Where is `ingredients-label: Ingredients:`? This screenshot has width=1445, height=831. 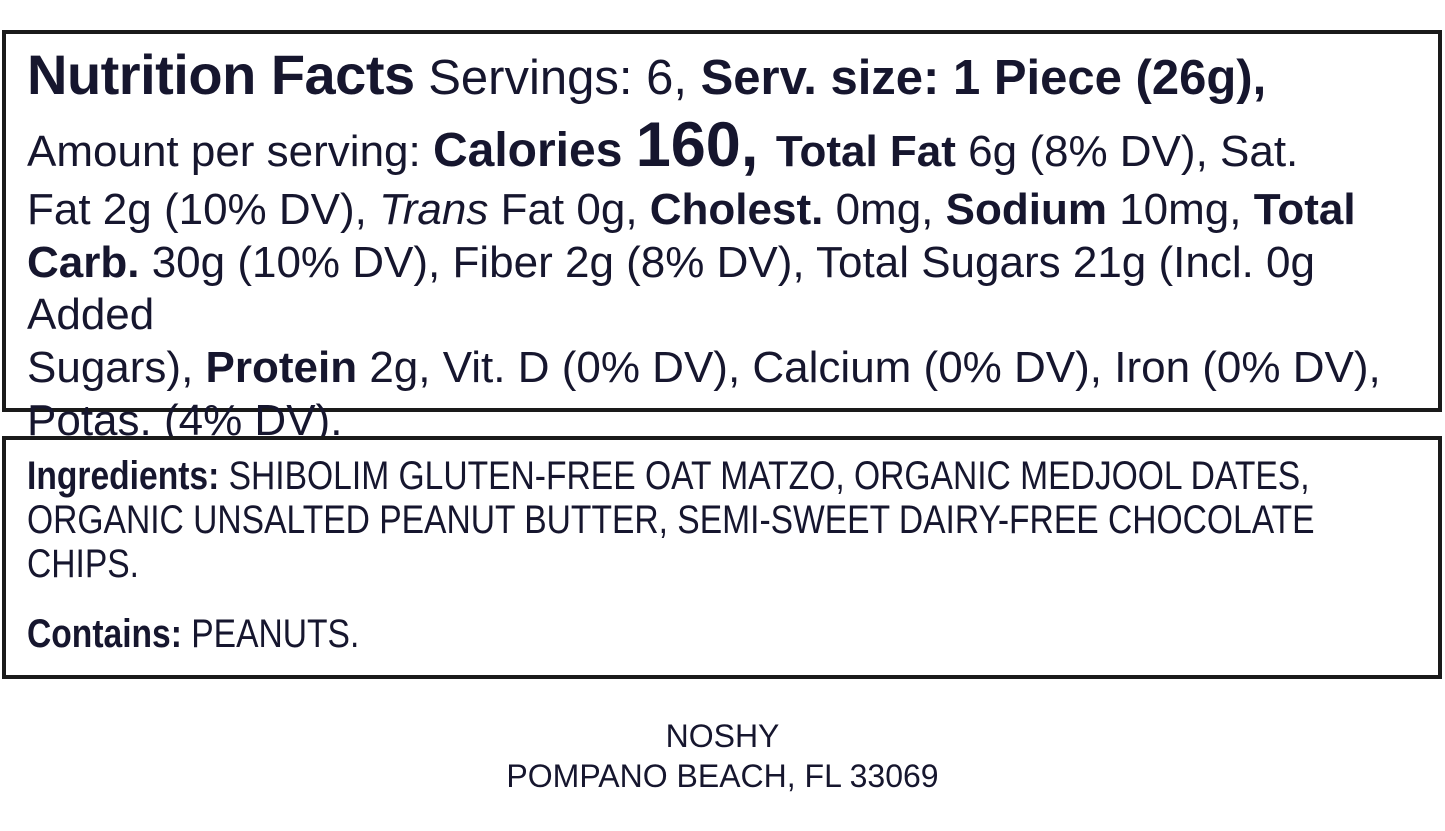 ingredients-label: Ingredients: is located at coordinates (123, 476).